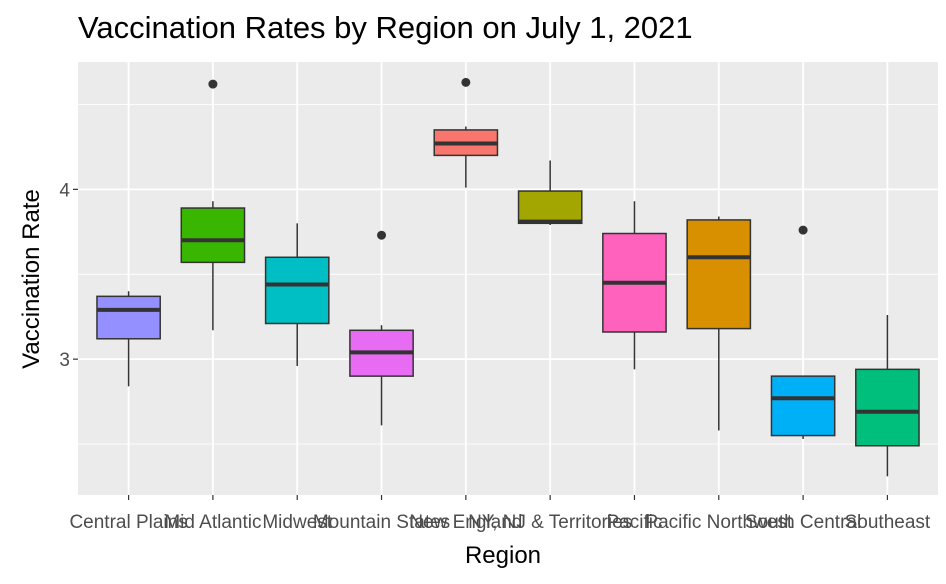 The width and height of the screenshot is (946, 584). Describe the element at coordinates (718, 522) in the screenshot. I see `x-tick-label: Pacific Northwest` at that location.